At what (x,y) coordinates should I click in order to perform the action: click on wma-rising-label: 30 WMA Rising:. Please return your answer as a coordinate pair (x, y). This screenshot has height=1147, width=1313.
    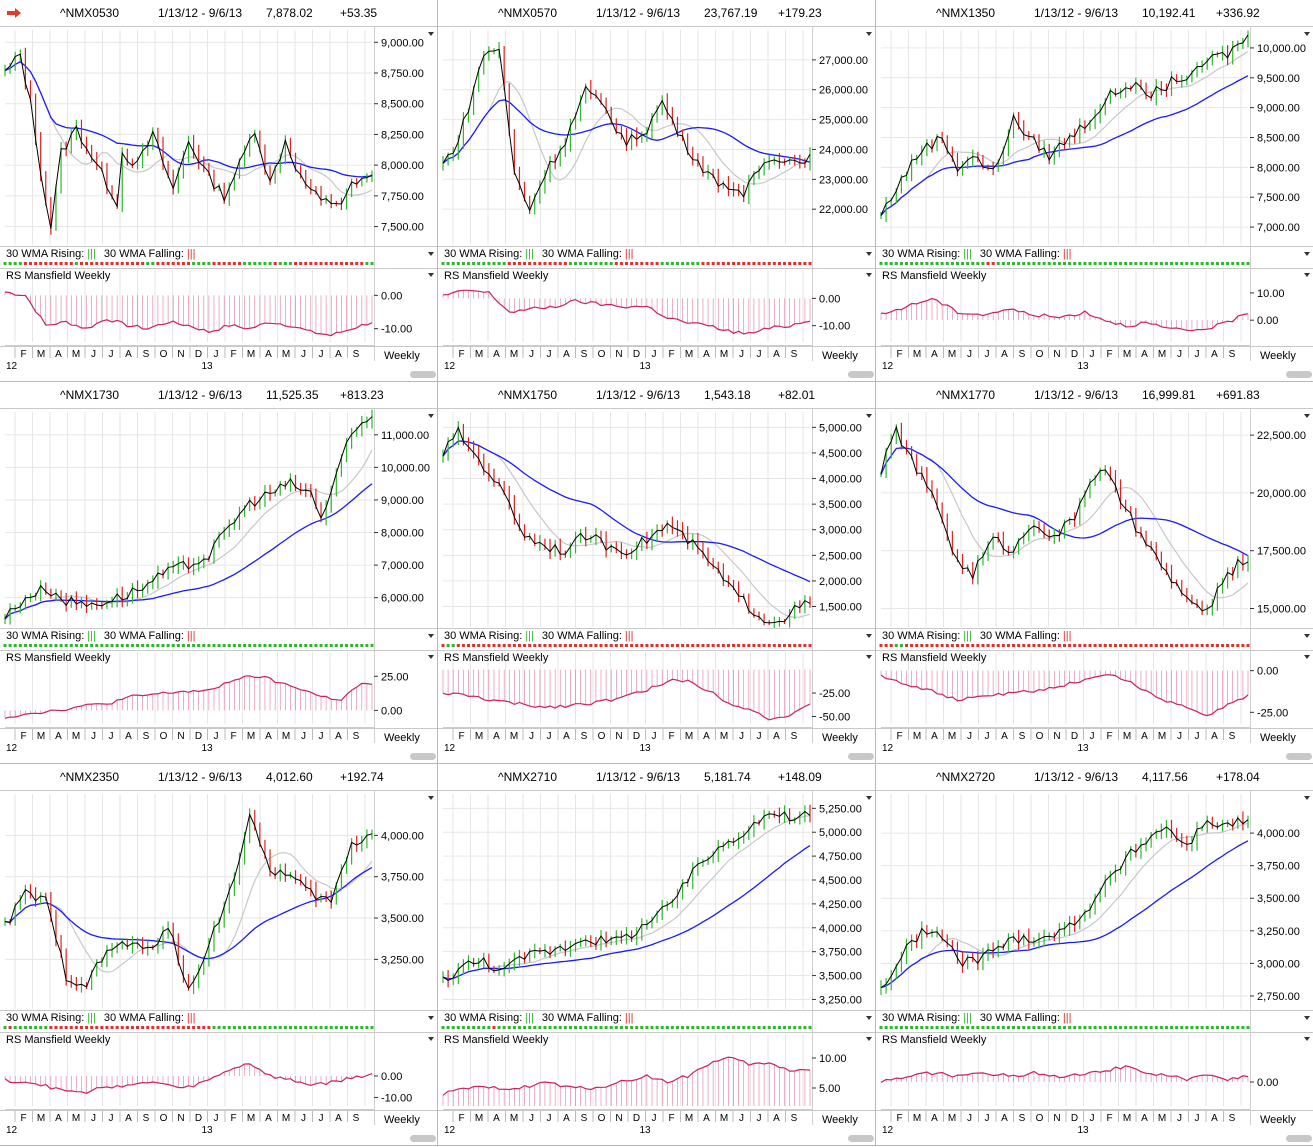
    Looking at the image, I should click on (483, 1018).